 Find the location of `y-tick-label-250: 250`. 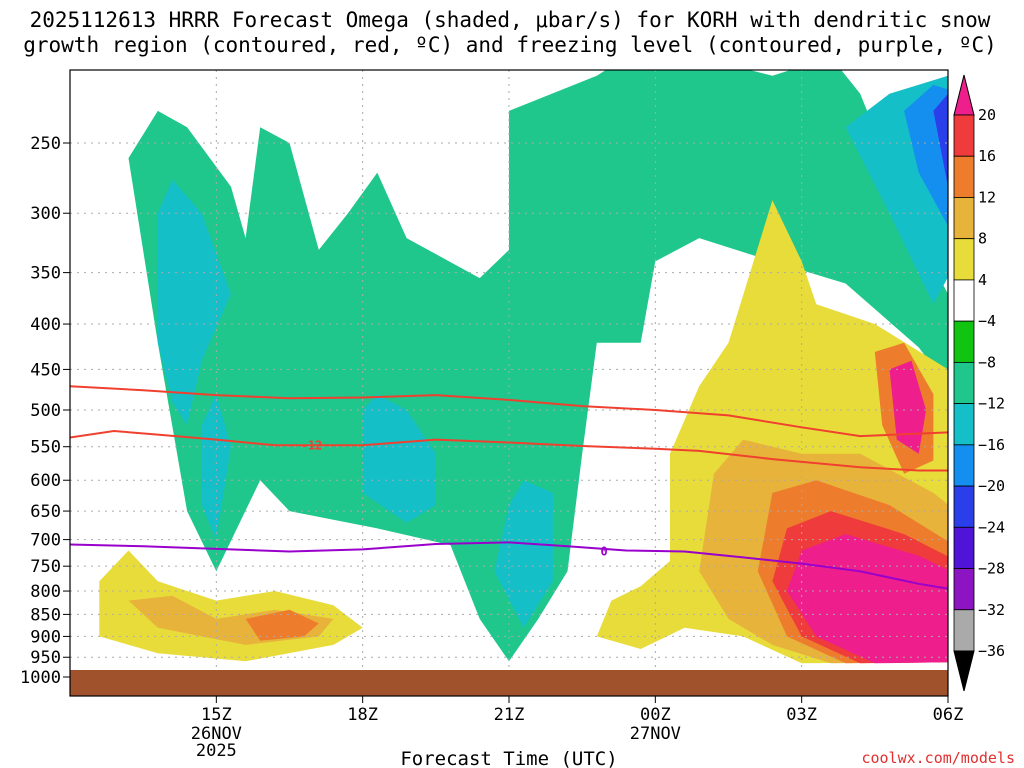

y-tick-label-250: 250 is located at coordinates (45, 144).